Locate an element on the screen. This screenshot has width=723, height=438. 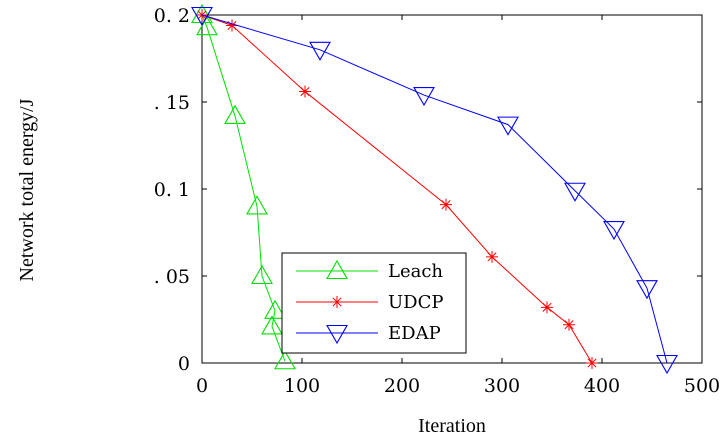
x-tick-label: 200 is located at coordinates (402, 386).